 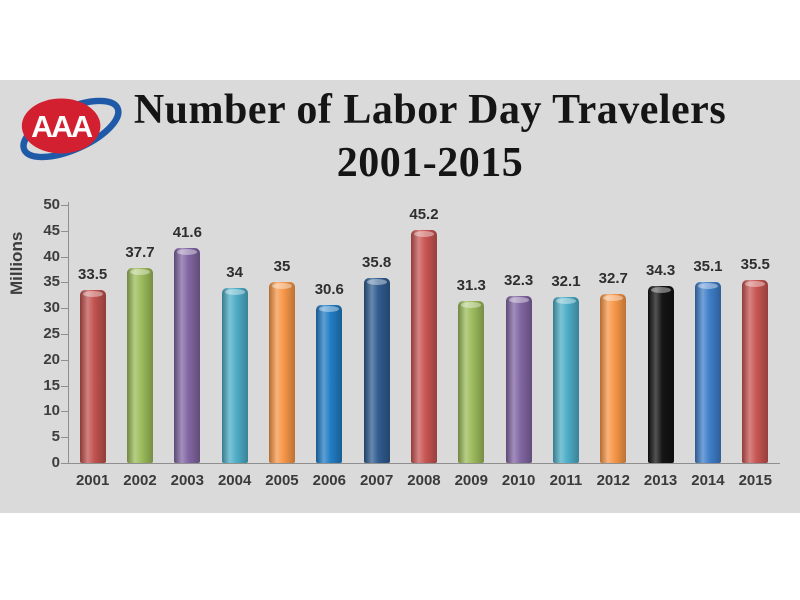 I want to click on y-tick-label: 45, so click(x=51, y=230).